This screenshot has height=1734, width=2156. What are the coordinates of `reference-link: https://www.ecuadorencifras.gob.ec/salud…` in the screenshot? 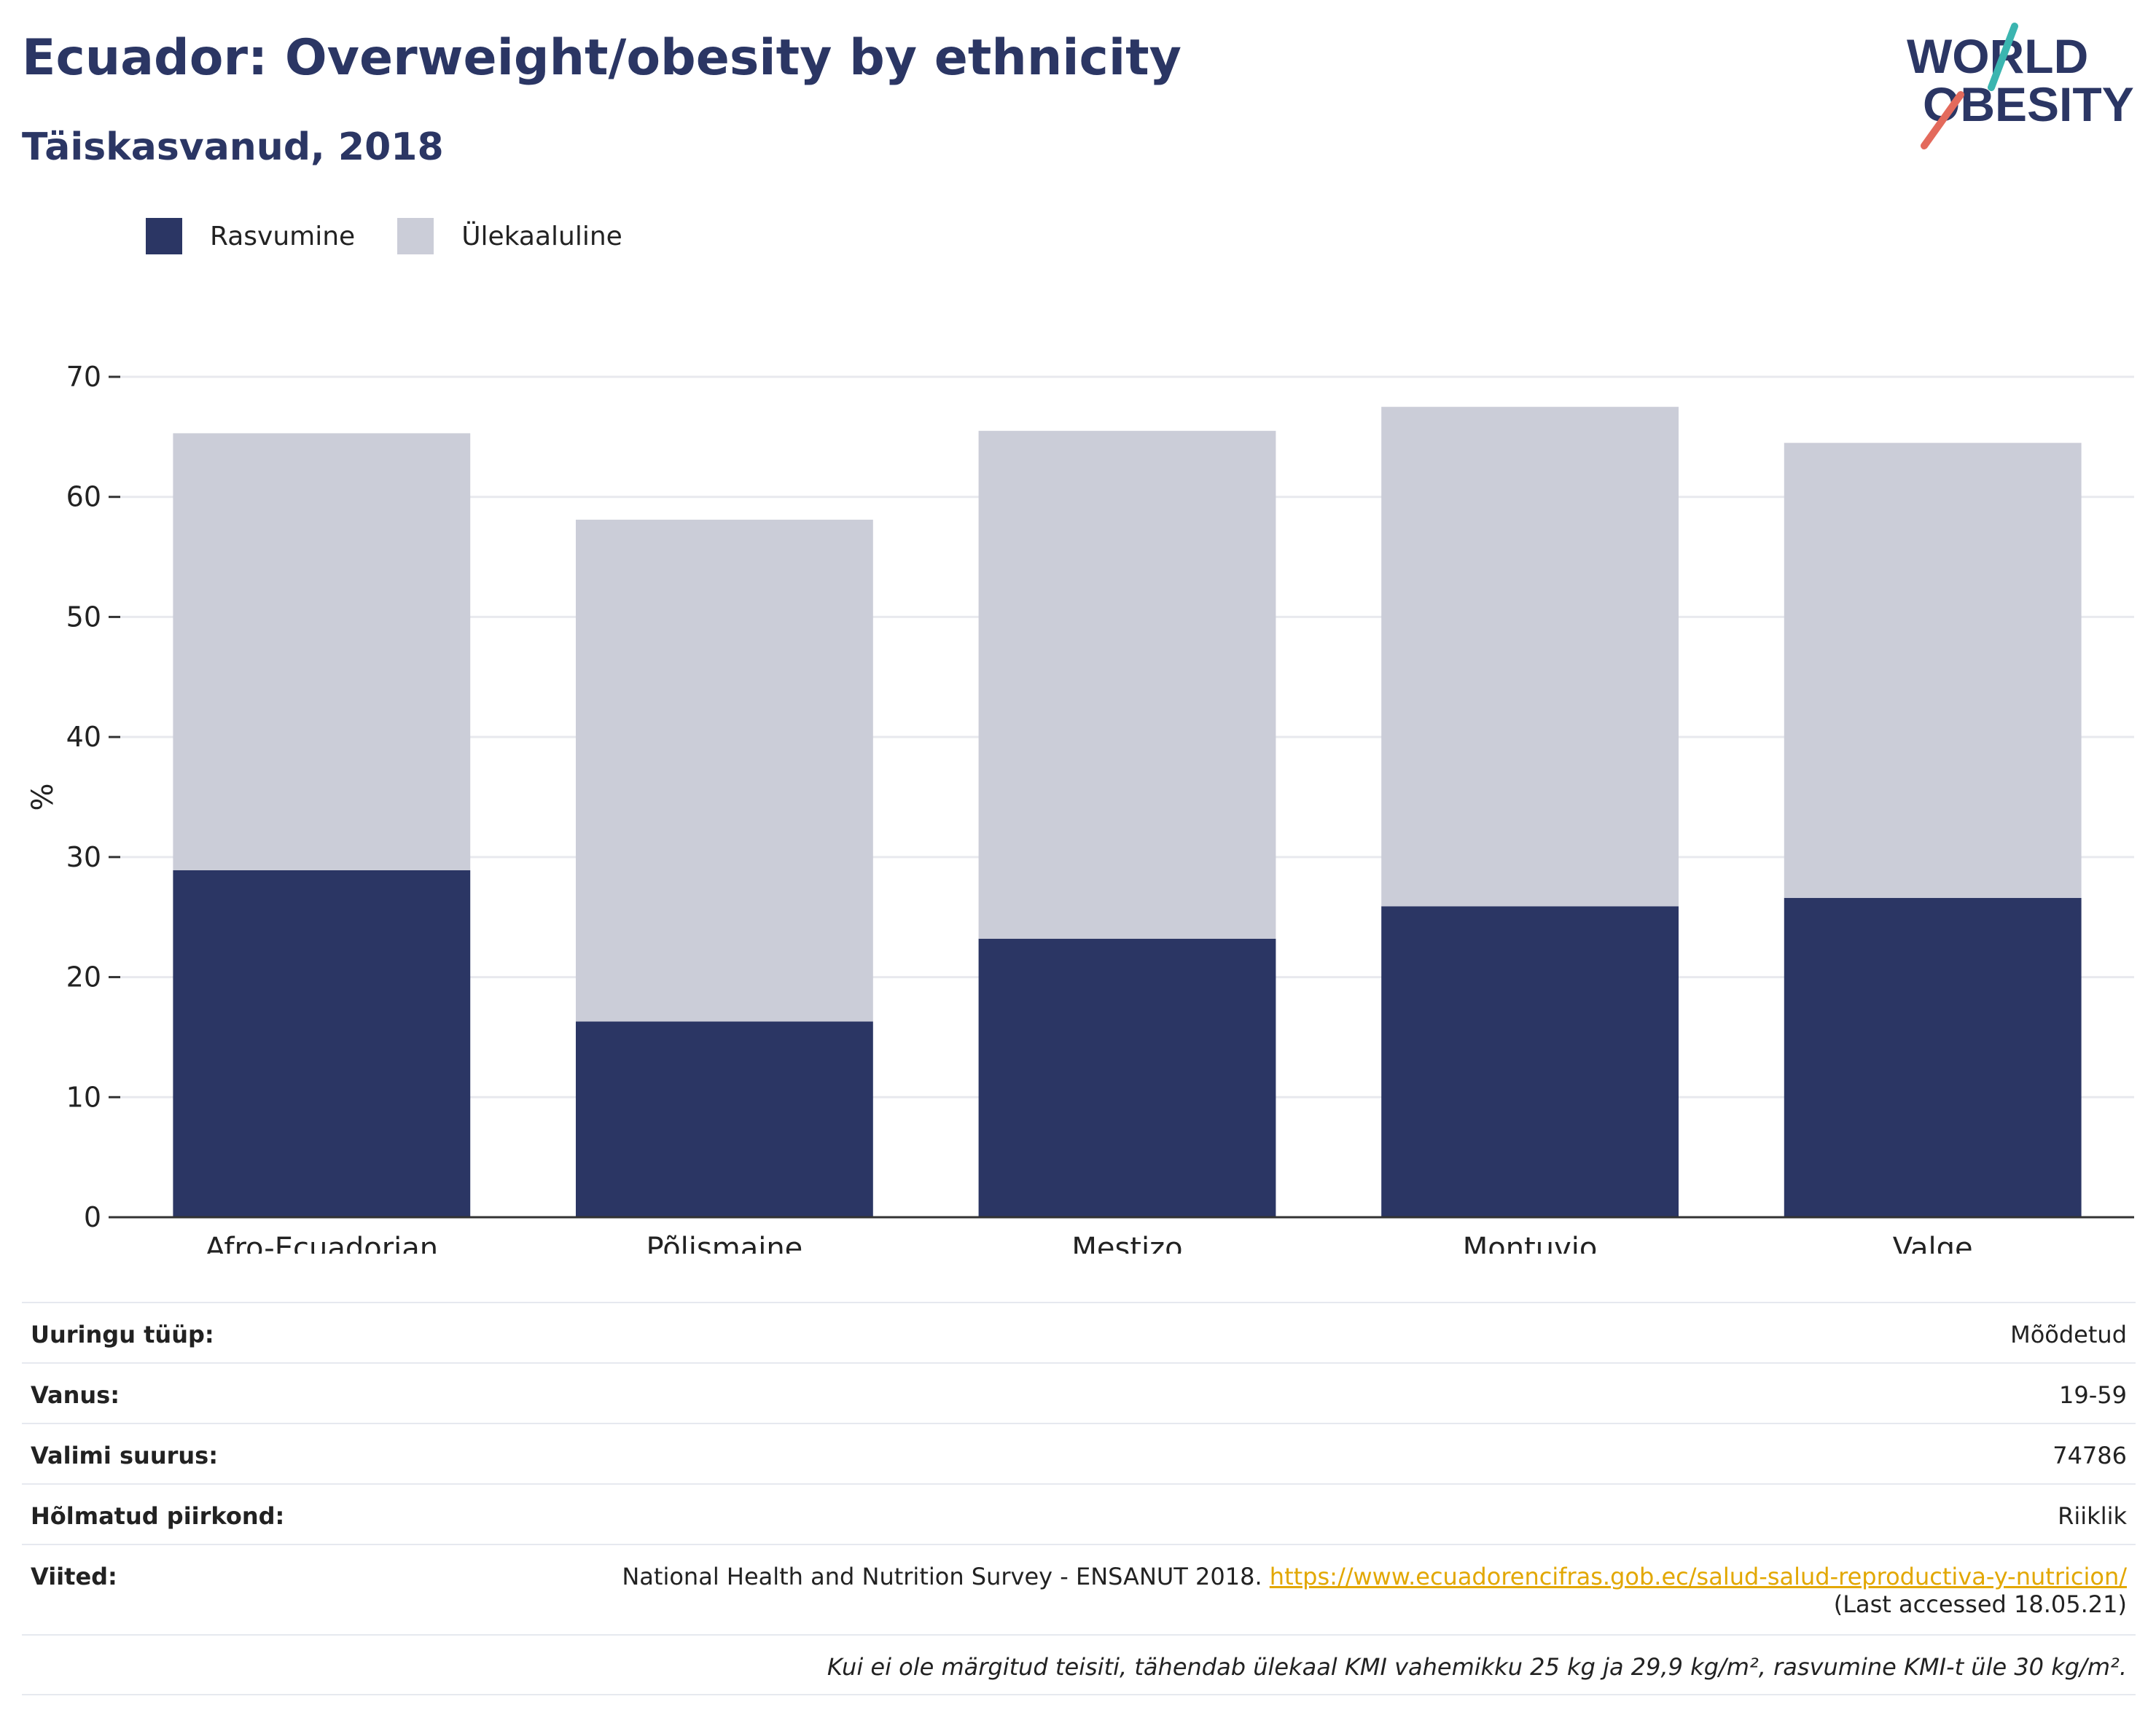 It's located at (1698, 1577).